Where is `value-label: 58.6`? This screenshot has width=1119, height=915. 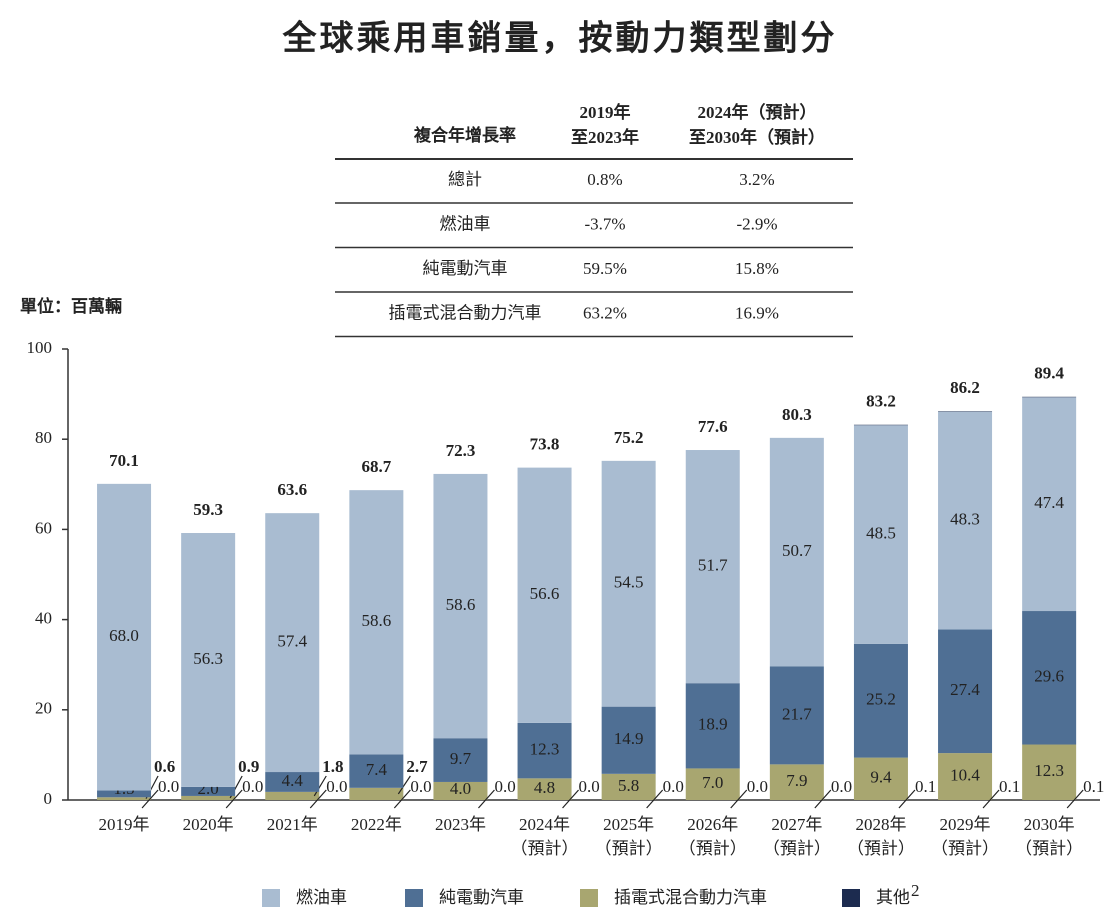 value-label: 58.6 is located at coordinates (376, 620).